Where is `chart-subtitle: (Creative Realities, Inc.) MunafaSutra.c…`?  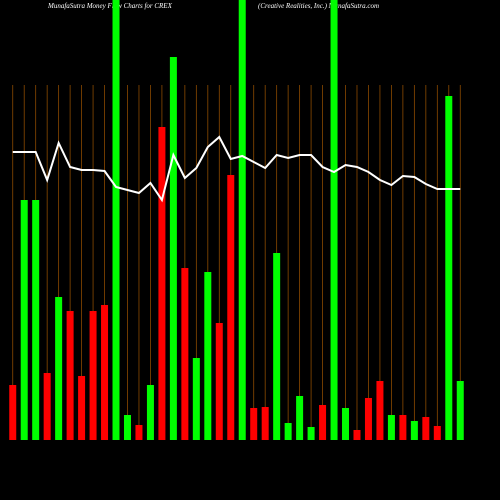 chart-subtitle: (Creative Realities, Inc.) MunafaSutra.c… is located at coordinates (318, 6).